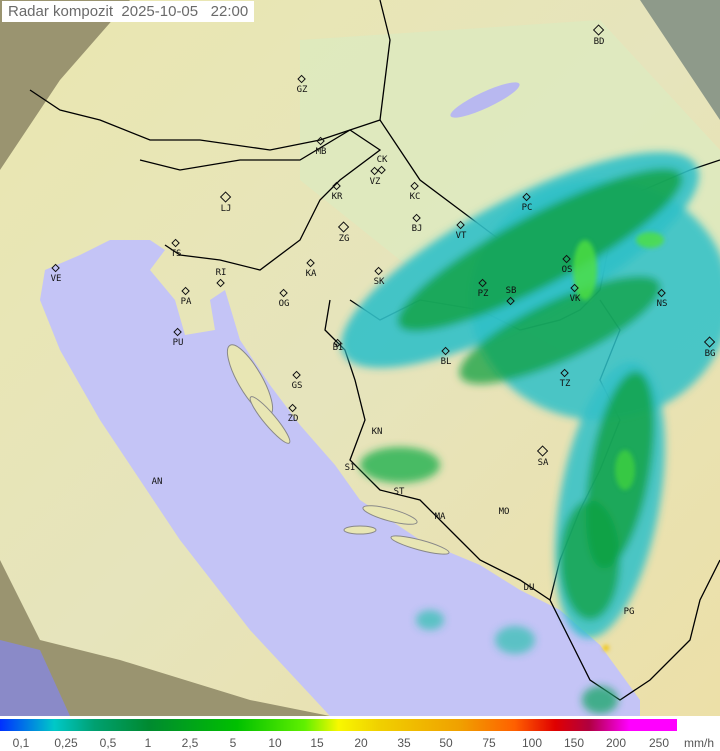 This screenshot has width=720, height=751. I want to click on city-marker: SA, so click(543, 456).